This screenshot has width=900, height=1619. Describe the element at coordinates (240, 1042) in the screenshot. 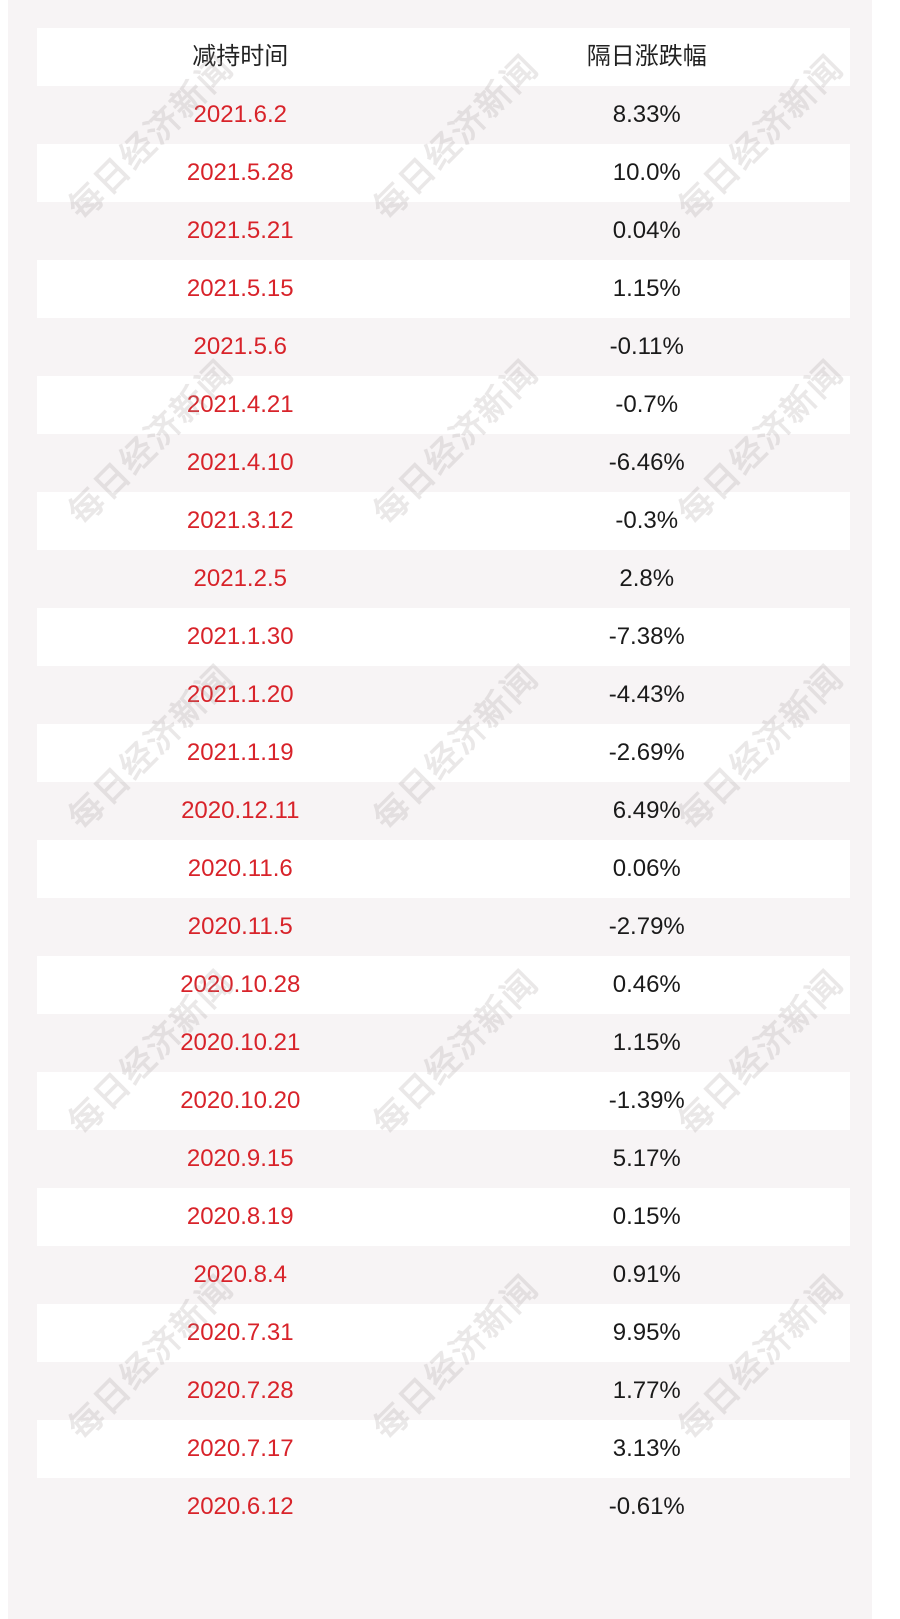

I see `reduction-date: 2020.10.21` at that location.